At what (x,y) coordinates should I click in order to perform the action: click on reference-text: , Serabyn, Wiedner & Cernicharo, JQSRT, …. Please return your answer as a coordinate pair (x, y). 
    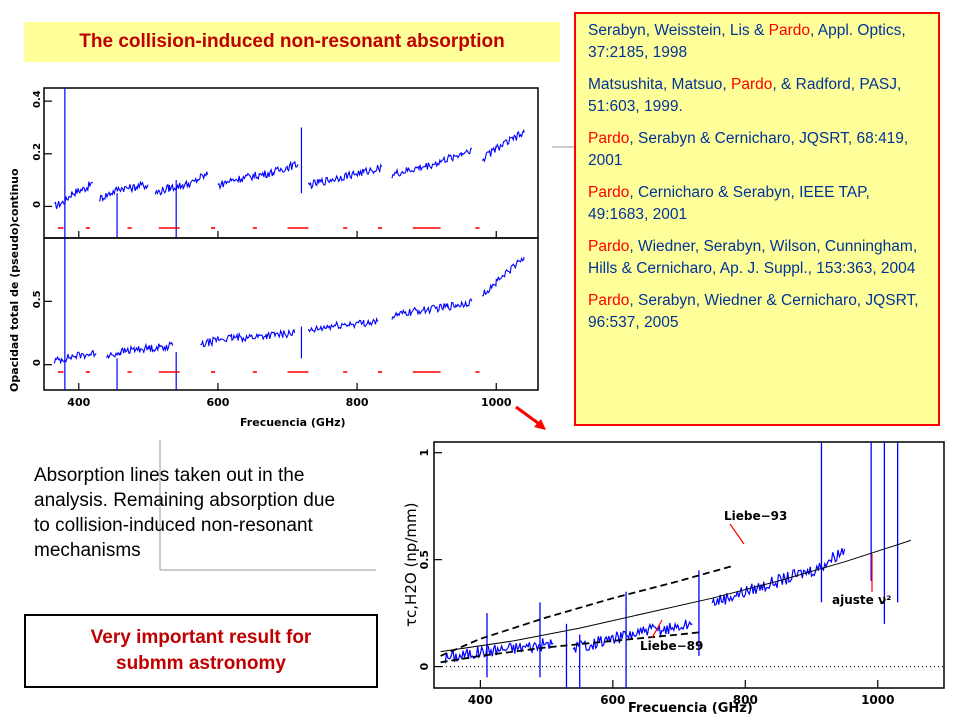
    Looking at the image, I should click on (753, 311).